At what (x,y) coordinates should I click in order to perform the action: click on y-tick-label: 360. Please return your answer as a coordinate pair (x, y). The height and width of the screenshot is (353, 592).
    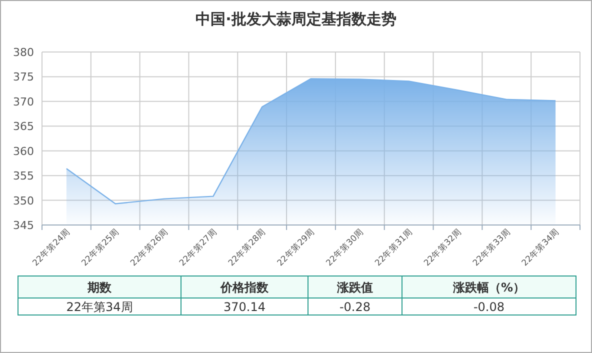
    Looking at the image, I should click on (23, 151).